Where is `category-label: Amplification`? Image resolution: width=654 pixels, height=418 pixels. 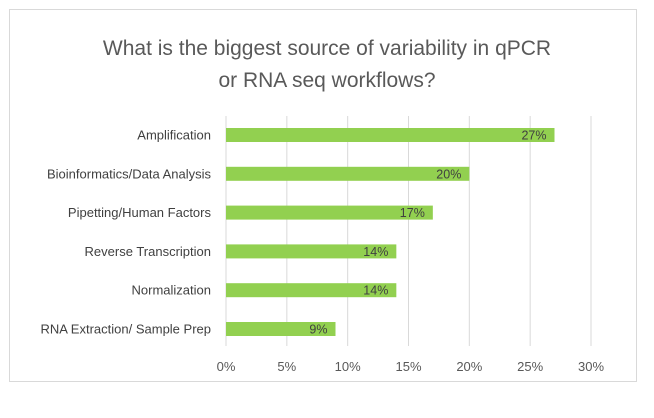
category-label: Amplification is located at coordinates (174, 135).